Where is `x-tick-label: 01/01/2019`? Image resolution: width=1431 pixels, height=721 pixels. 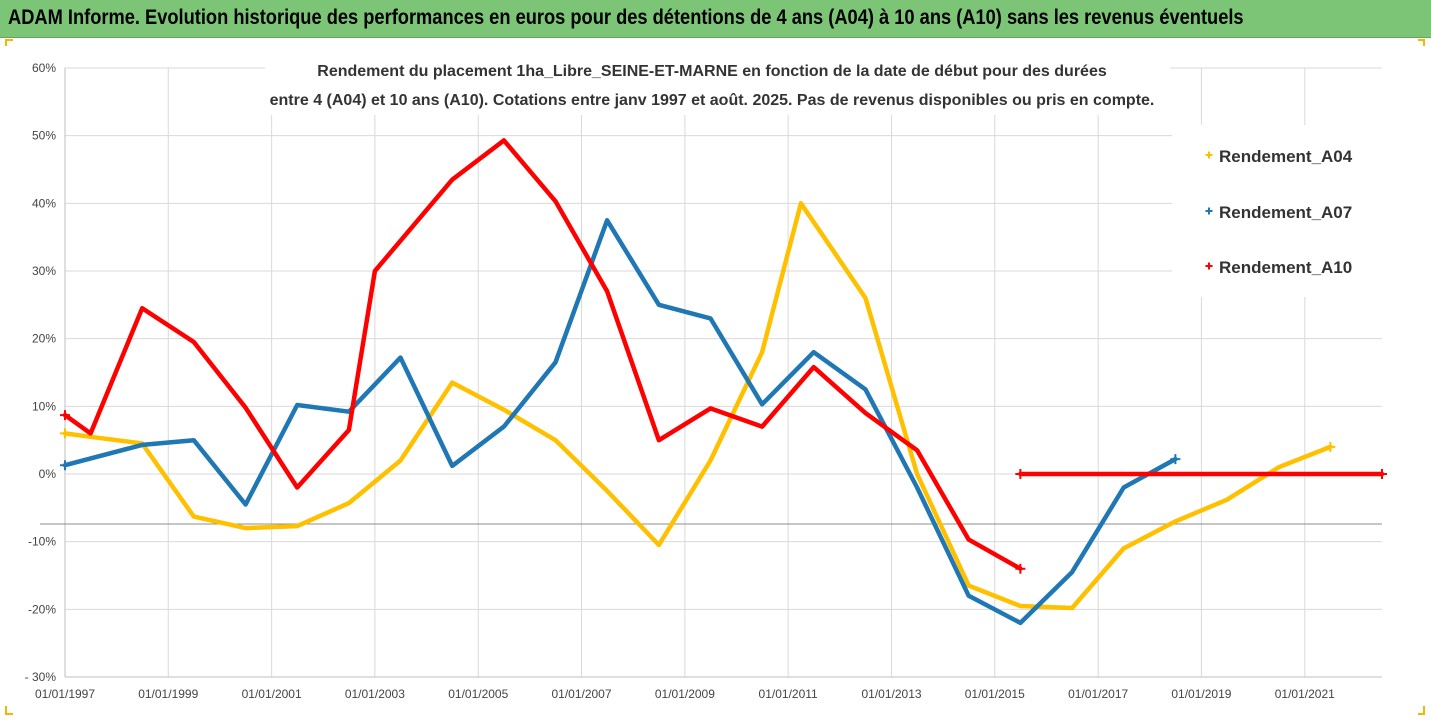 x-tick-label: 01/01/2019 is located at coordinates (1201, 694).